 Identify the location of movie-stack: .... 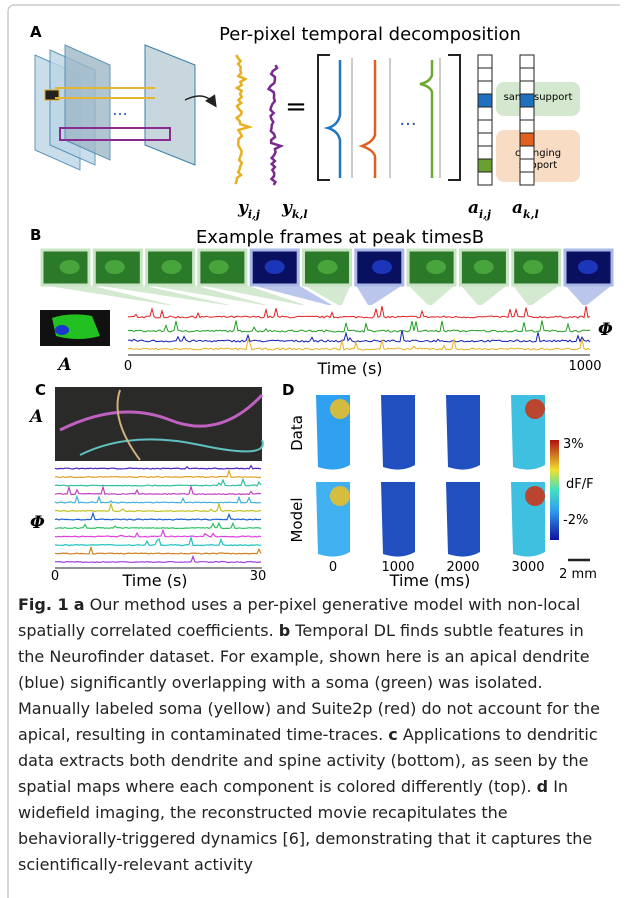
(125, 107).